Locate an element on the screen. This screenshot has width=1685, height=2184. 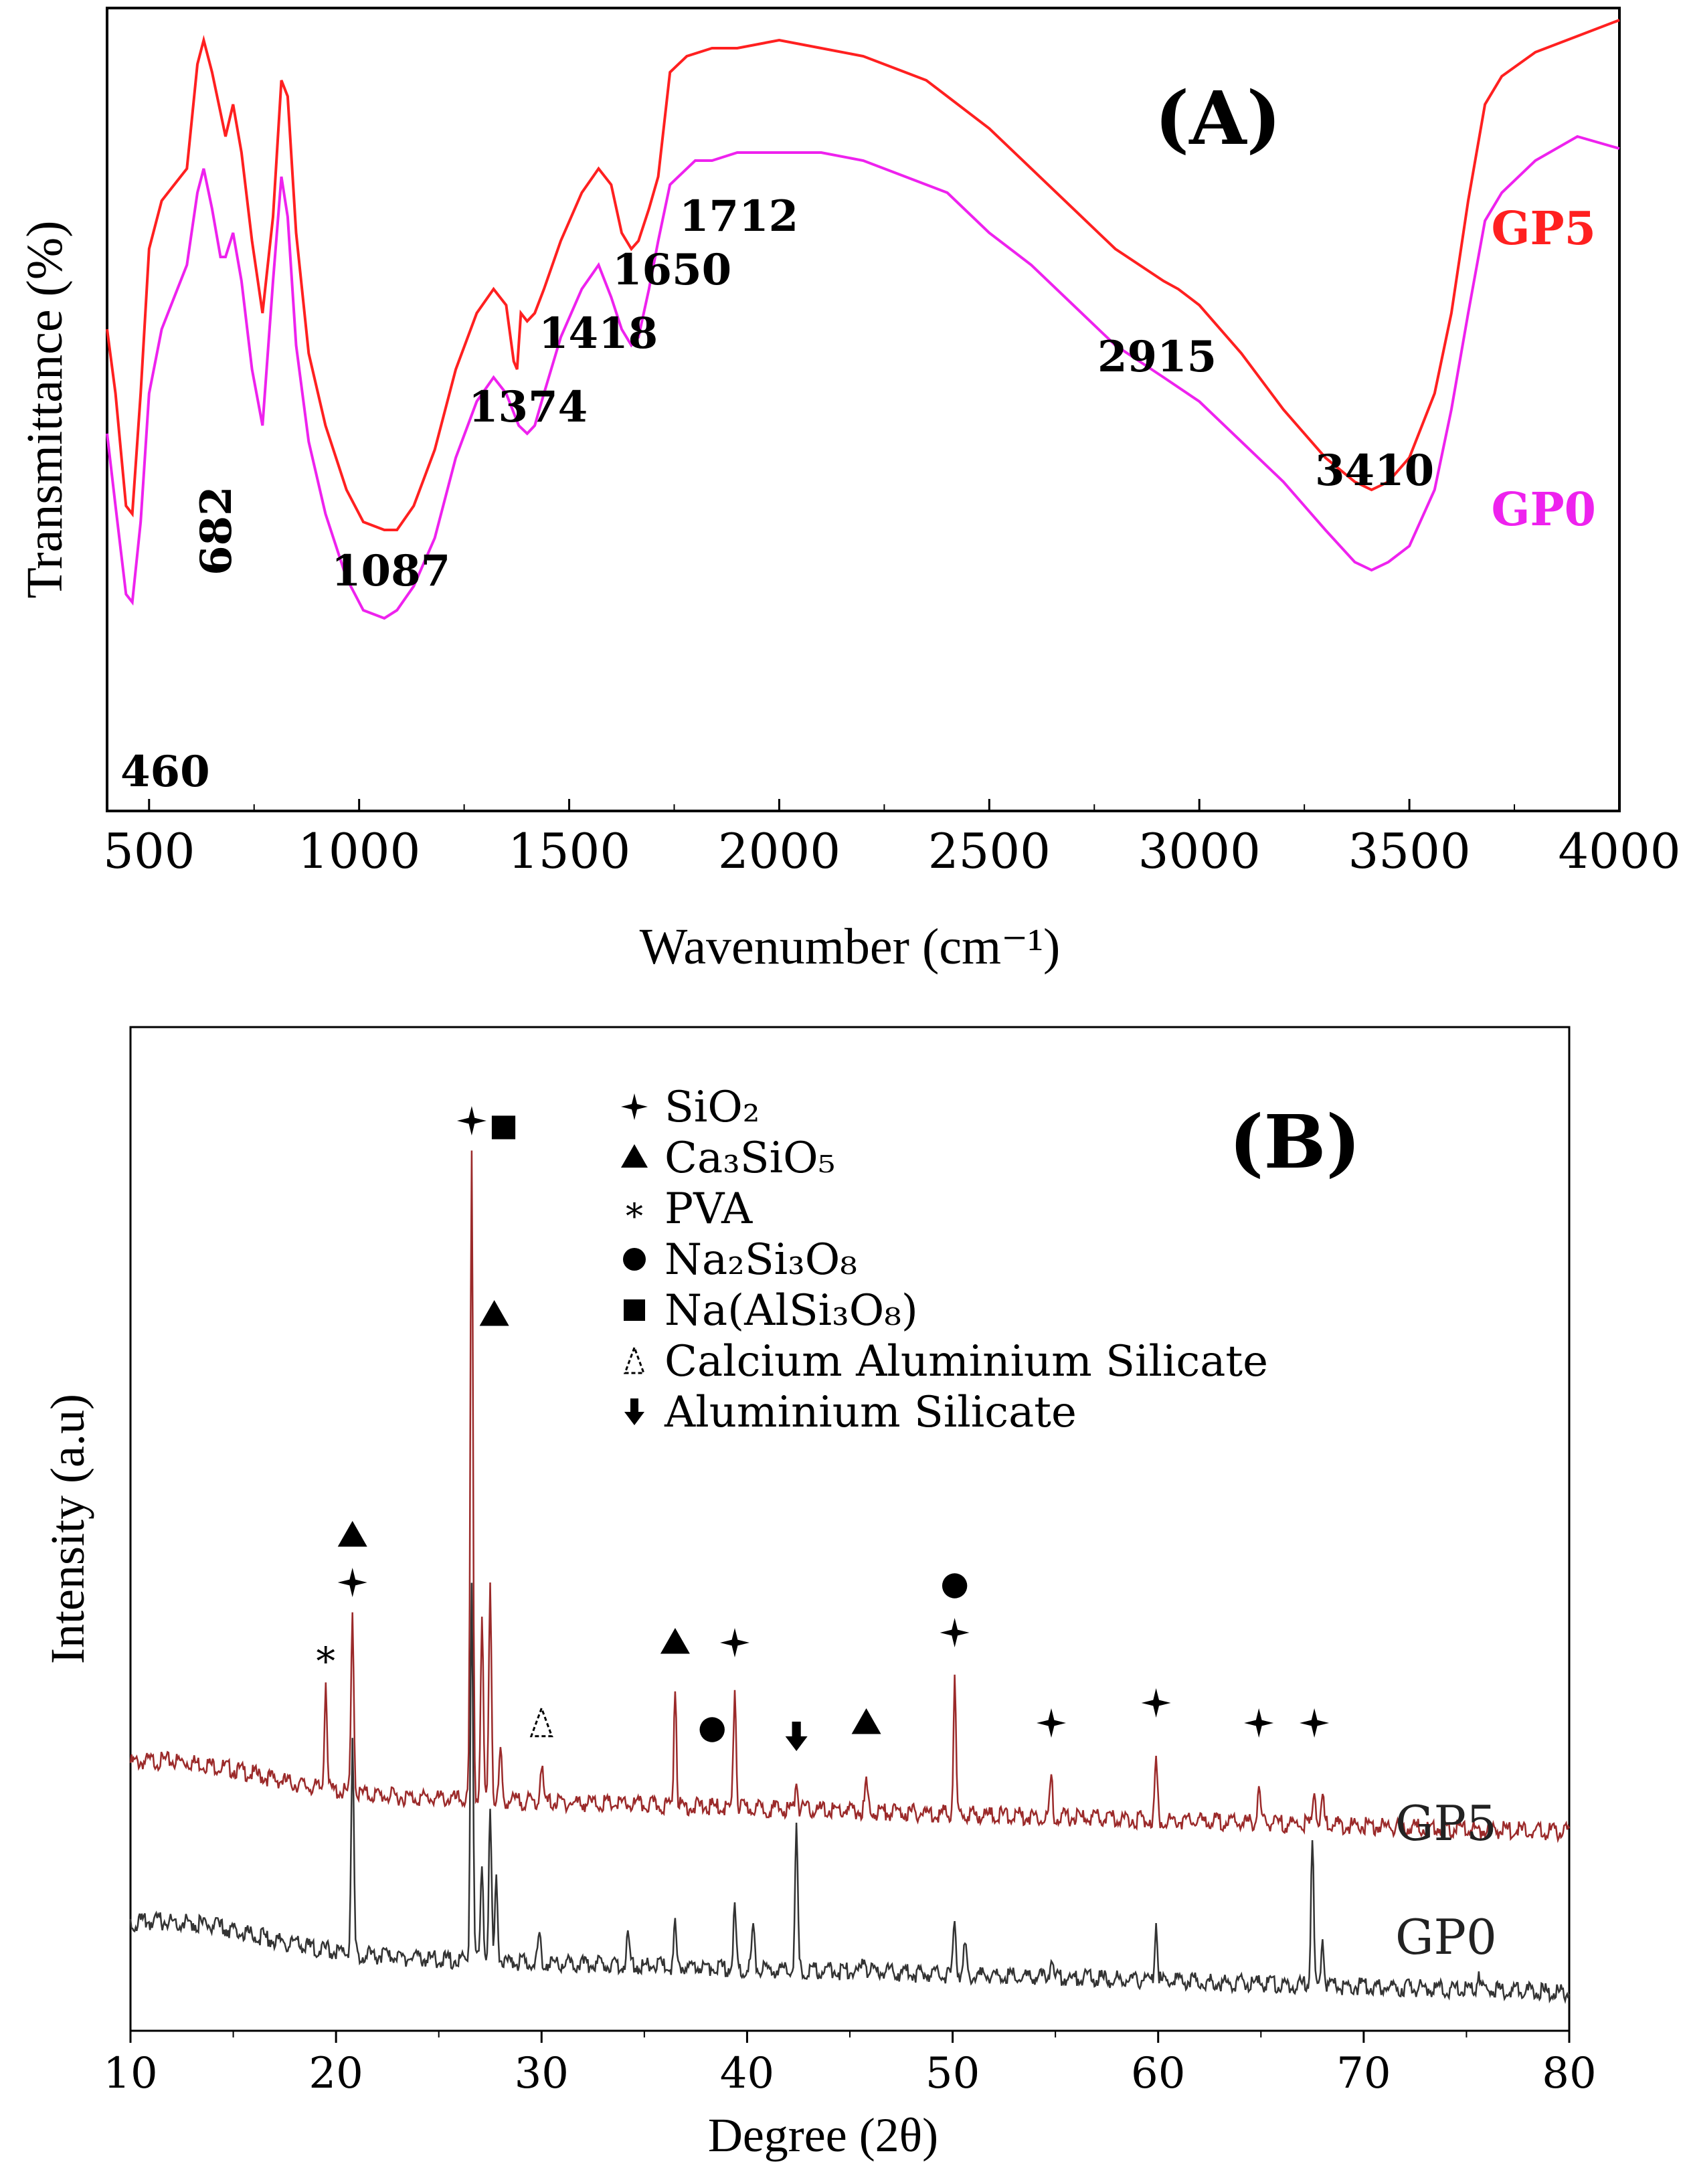
legend-item-label: Ca₃SiO₅ is located at coordinates (749, 1158).